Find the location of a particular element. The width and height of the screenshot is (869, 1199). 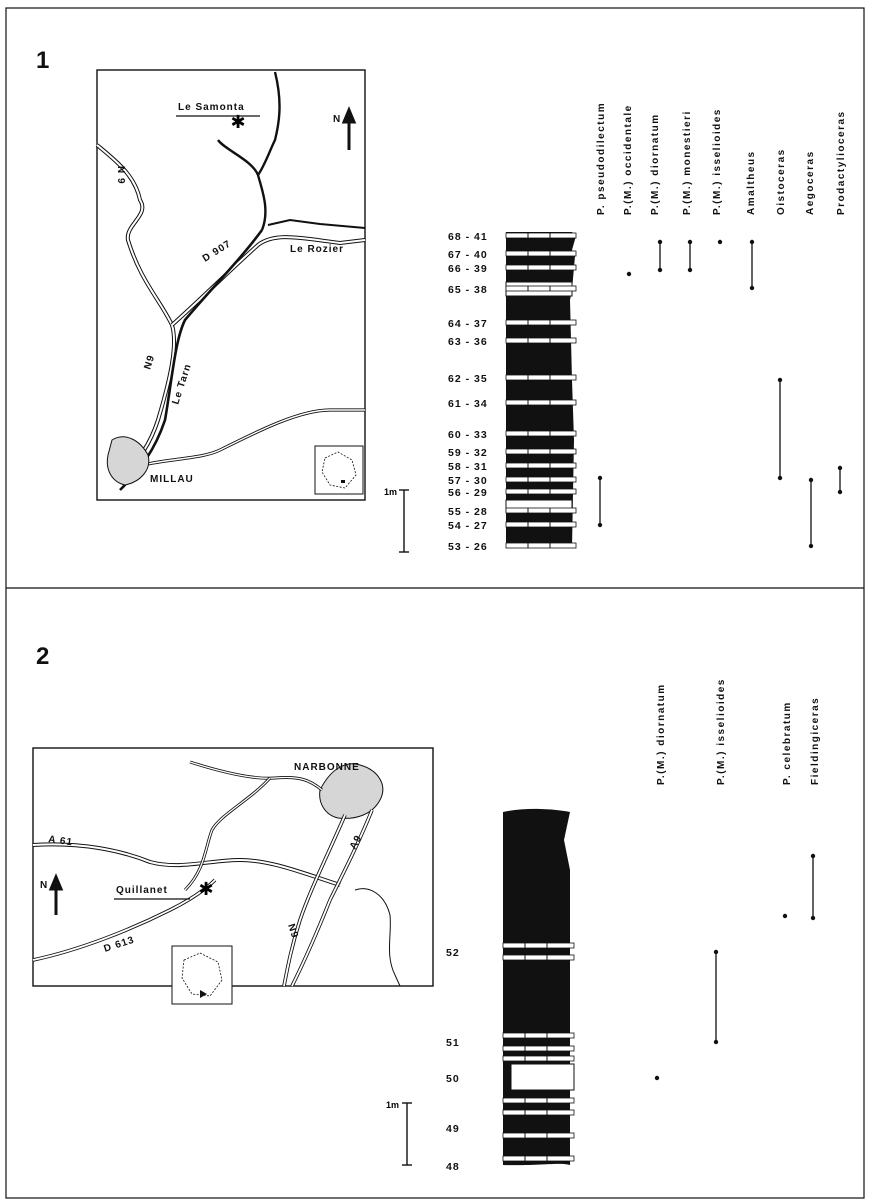

panel1-bed-label: 62 - 35 is located at coordinates (468, 379).